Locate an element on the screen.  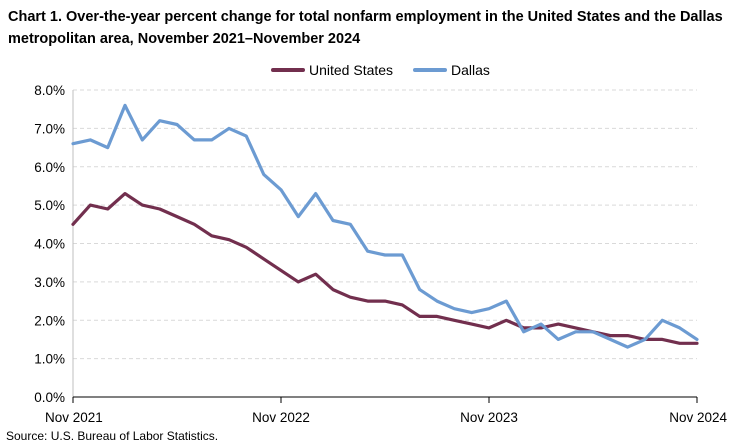
source-note: Source: U.S. Bureau of Labor Statistics. is located at coordinates (112, 436).